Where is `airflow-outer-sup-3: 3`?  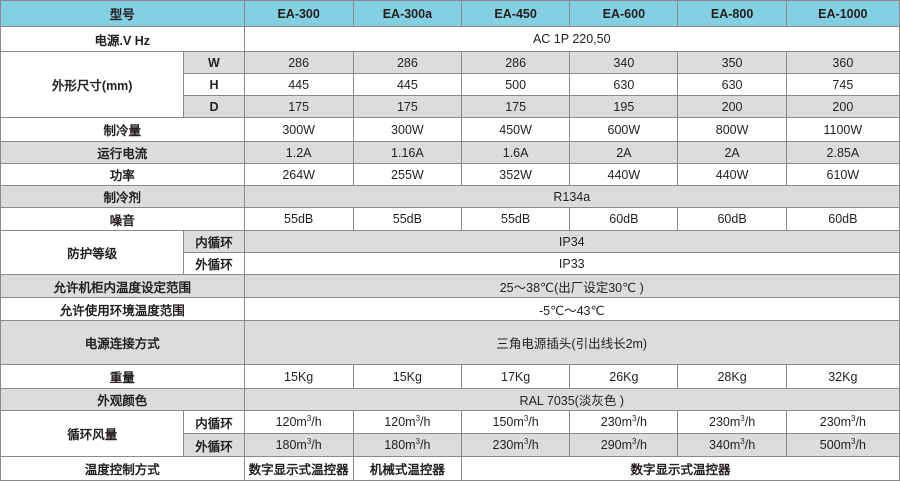
airflow-outer-sup-3: 3 is located at coordinates (634, 441).